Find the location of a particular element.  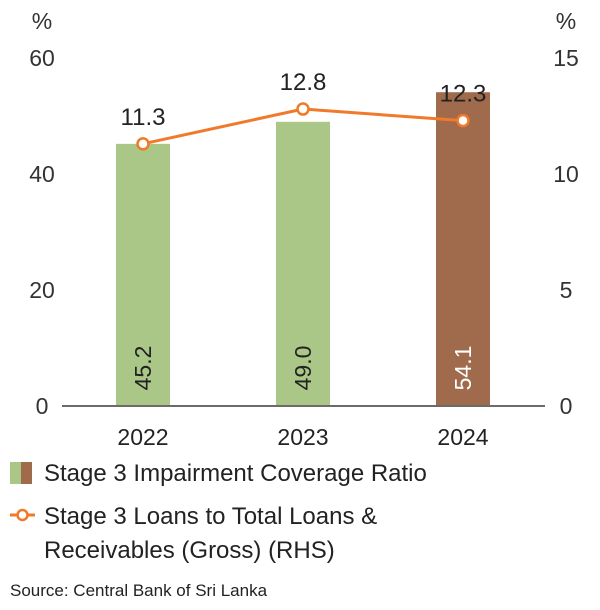

bar-value-label: 45.2 is located at coordinates (143, 368).